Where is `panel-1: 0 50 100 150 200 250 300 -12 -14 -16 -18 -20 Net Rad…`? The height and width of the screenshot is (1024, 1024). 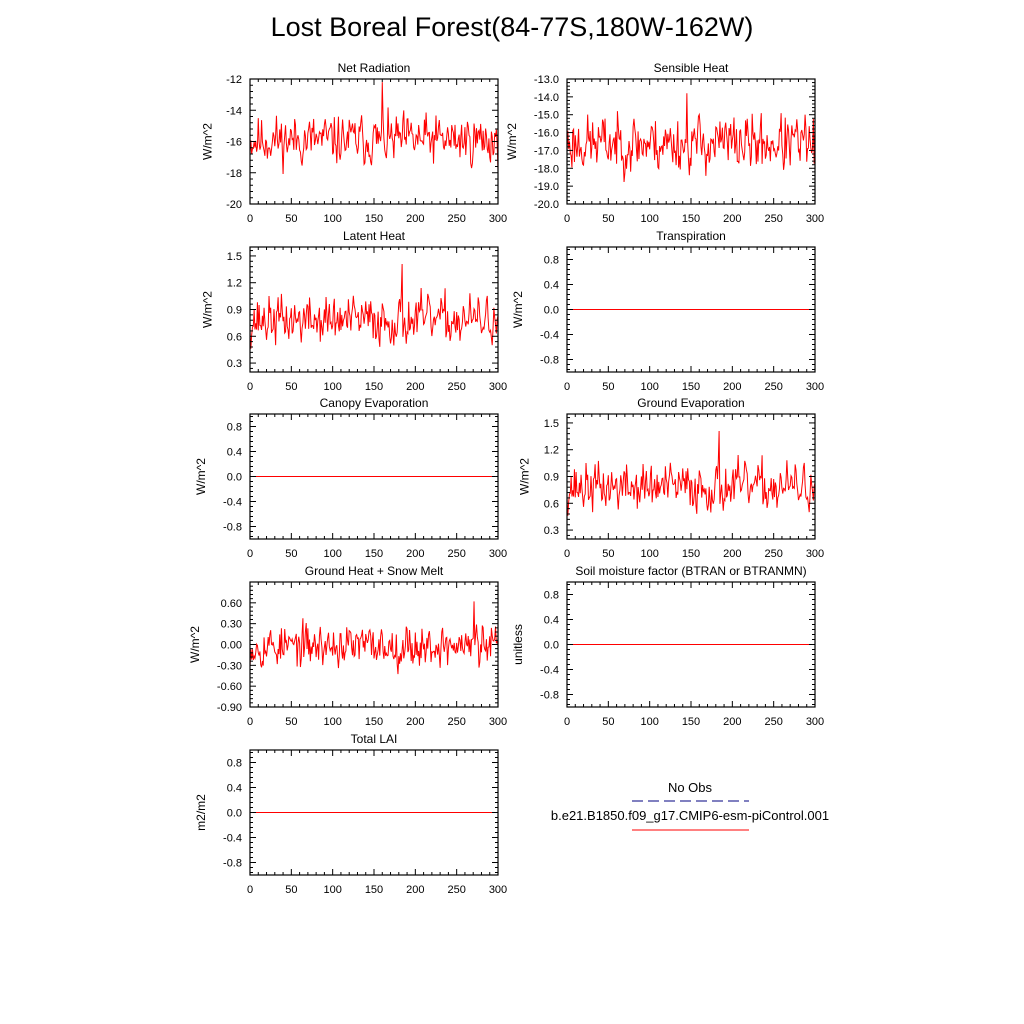 panel-1: 0 50 100 150 200 250 300 -12 -14 -16 -18 -20 Net Rad… is located at coordinates (353, 143).